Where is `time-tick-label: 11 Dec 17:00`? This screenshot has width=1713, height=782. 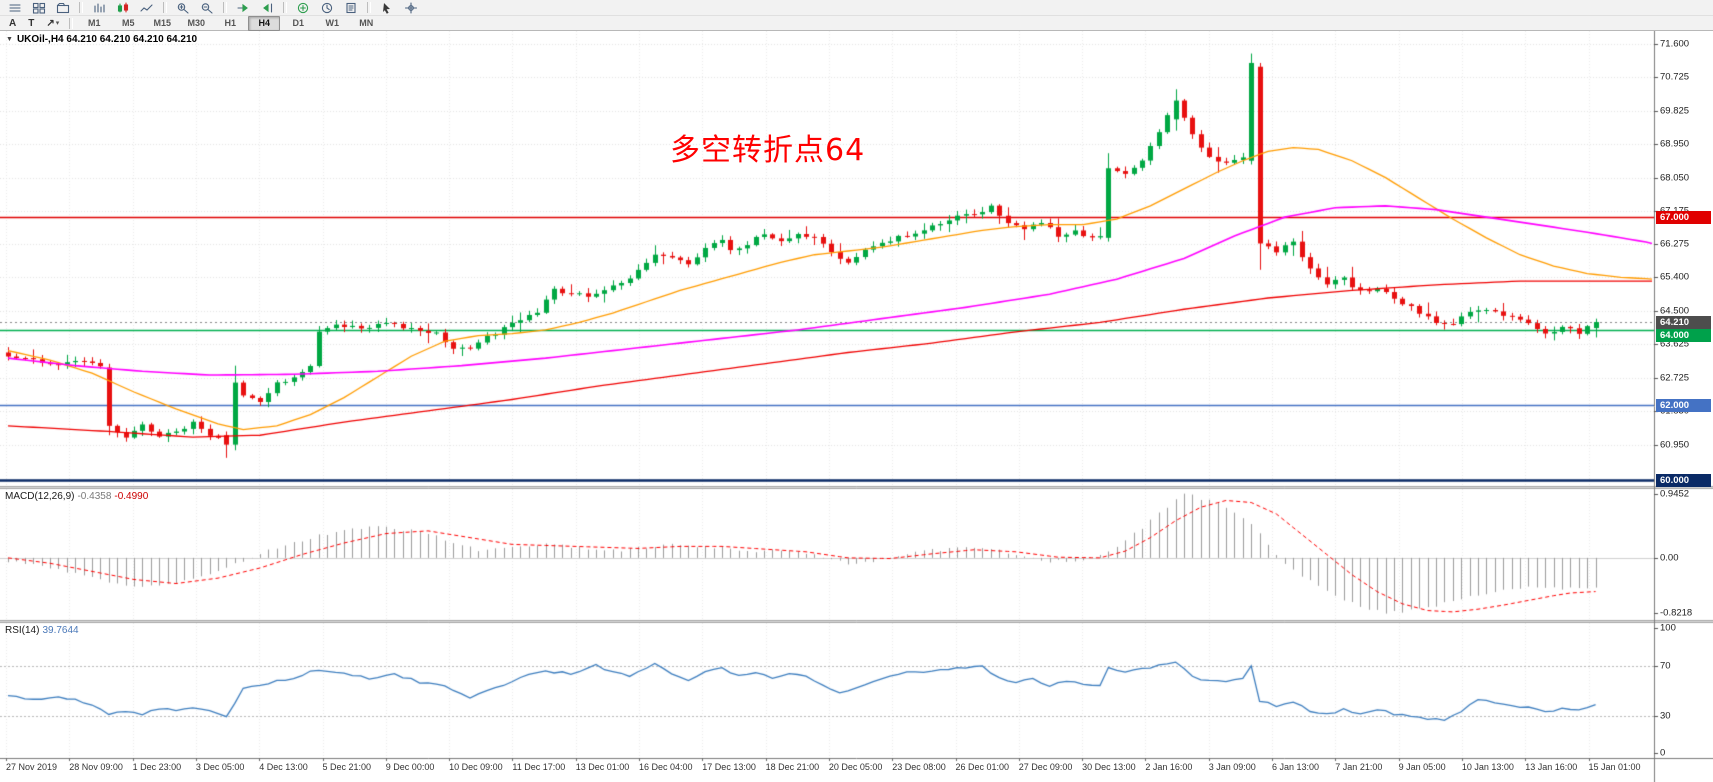
time-tick-label: 11 Dec 17:00 is located at coordinates (539, 767).